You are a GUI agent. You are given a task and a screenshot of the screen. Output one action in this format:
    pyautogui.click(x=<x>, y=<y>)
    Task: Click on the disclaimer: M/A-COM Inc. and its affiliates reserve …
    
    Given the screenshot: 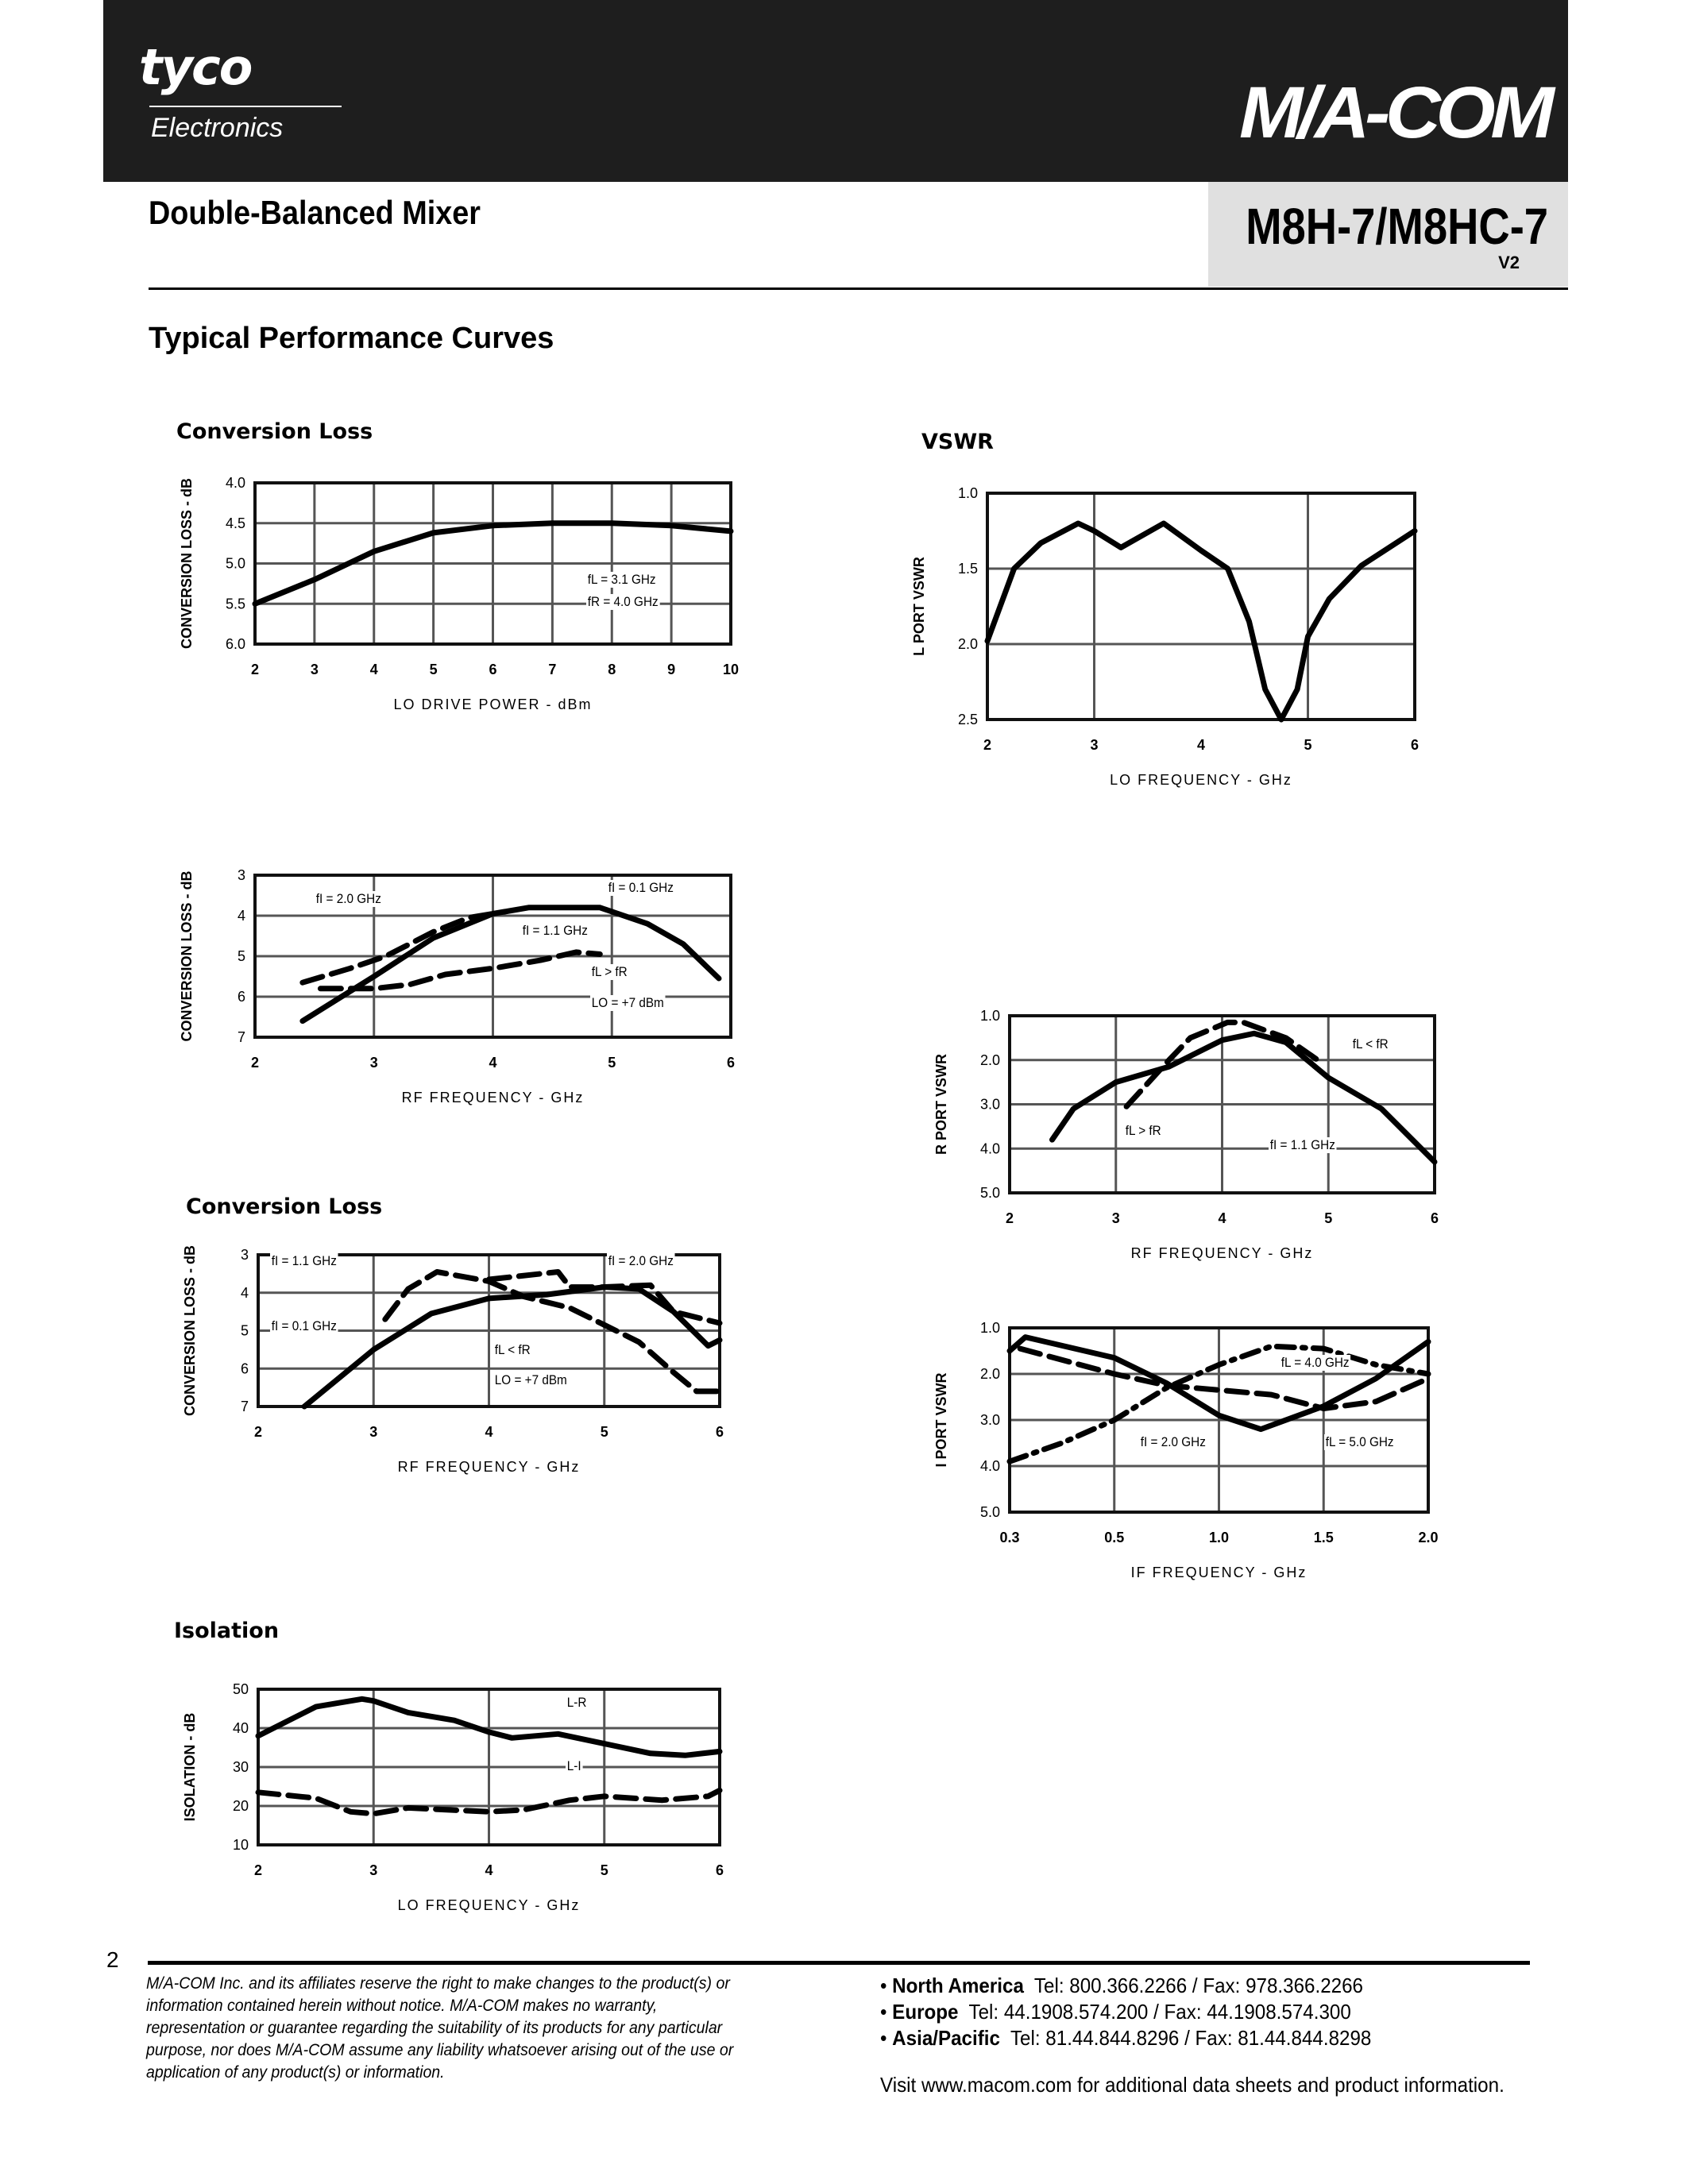 What is the action you would take?
    pyautogui.click(x=440, y=2028)
    